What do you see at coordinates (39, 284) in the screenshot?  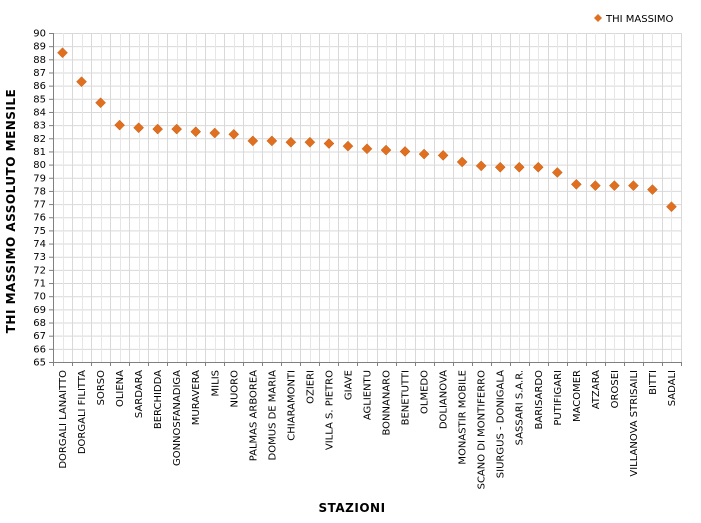 I see `y-tick-label: 71` at bounding box center [39, 284].